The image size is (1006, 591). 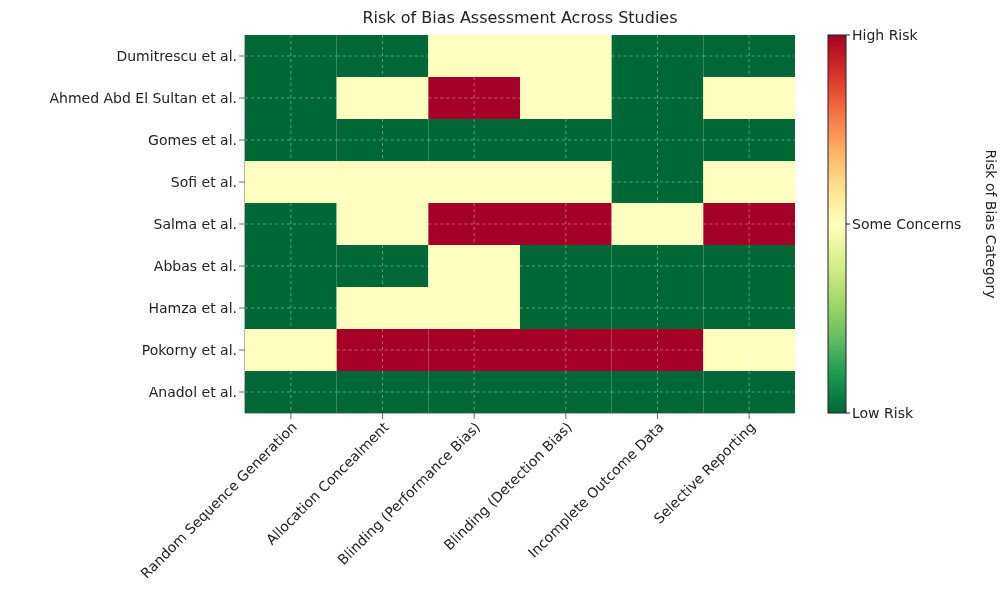 What do you see at coordinates (195, 265) in the screenshot?
I see `y-tick-label: Abbas et al.` at bounding box center [195, 265].